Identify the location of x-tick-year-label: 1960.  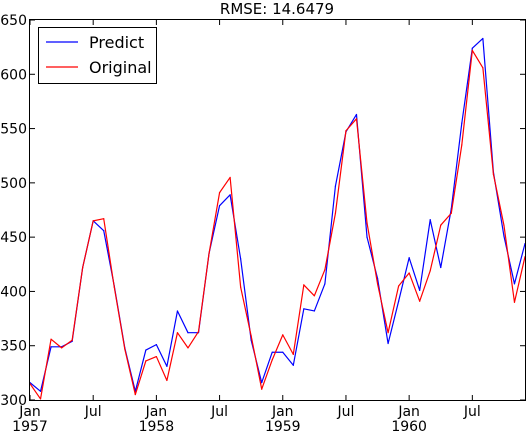
(409, 427).